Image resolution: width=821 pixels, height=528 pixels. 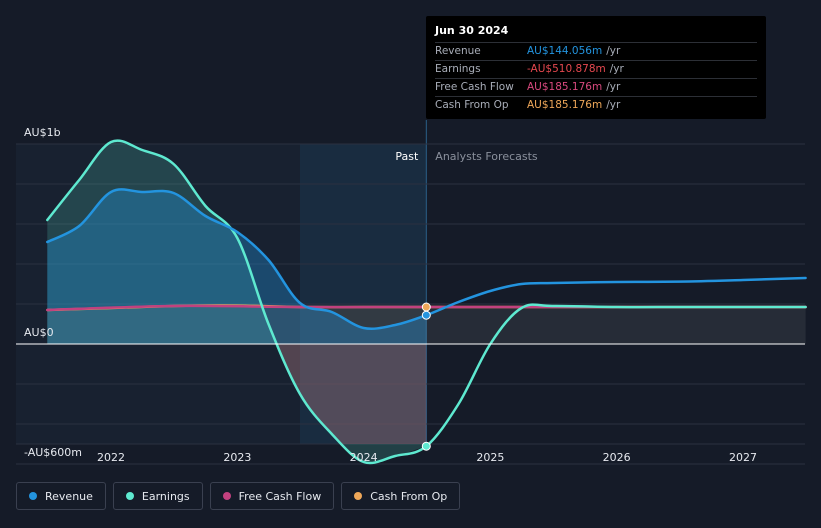 What do you see at coordinates (426, 315) in the screenshot?
I see `revenue-marker` at bounding box center [426, 315].